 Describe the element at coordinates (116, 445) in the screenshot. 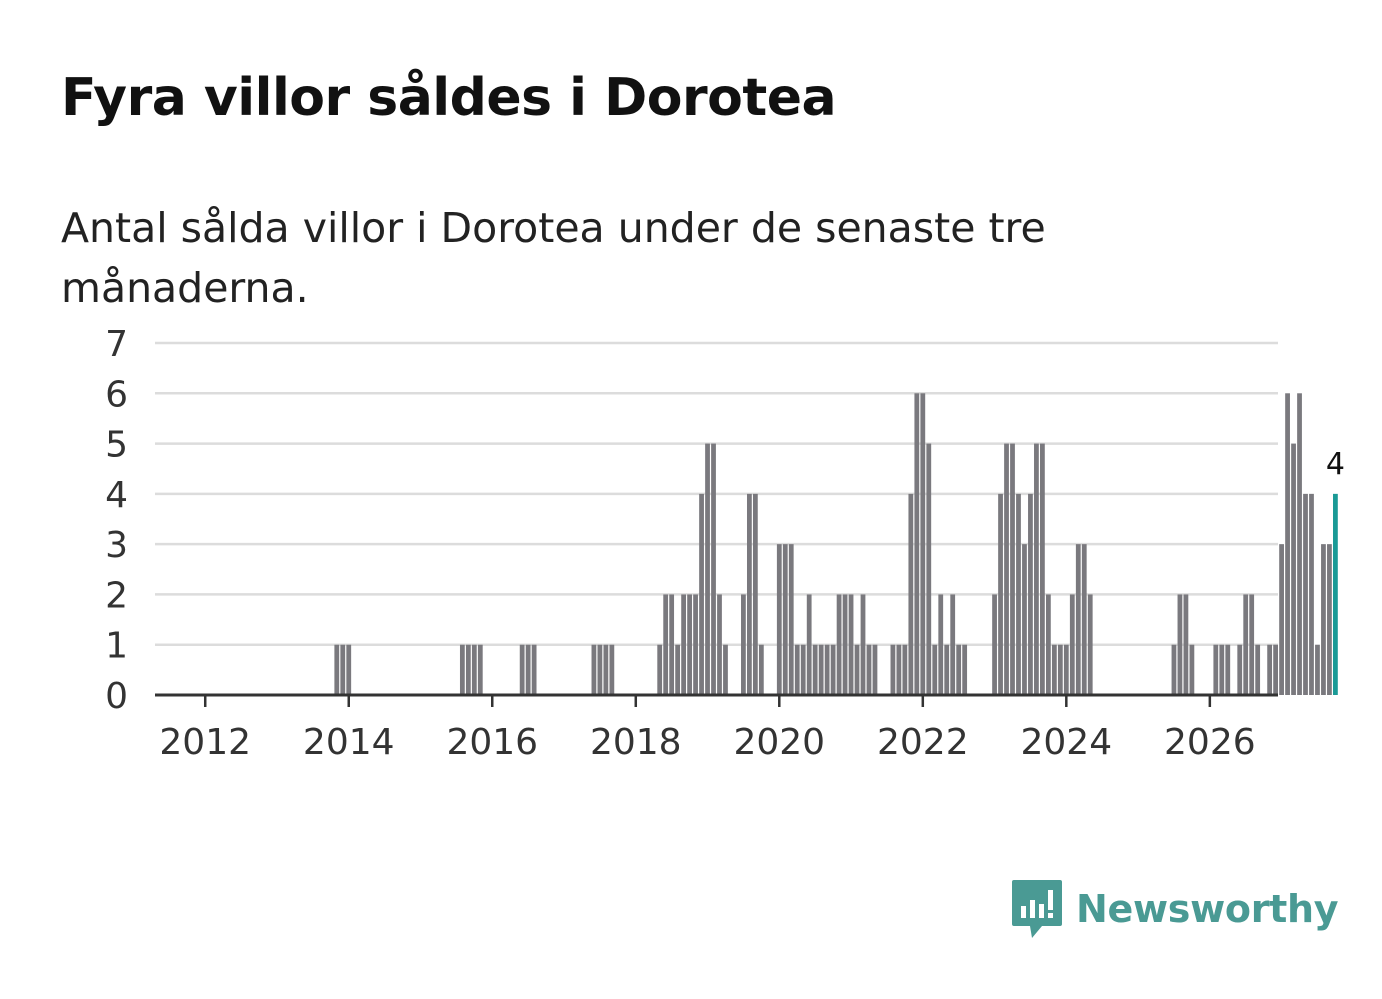

I see `y-tick-label: 5` at that location.